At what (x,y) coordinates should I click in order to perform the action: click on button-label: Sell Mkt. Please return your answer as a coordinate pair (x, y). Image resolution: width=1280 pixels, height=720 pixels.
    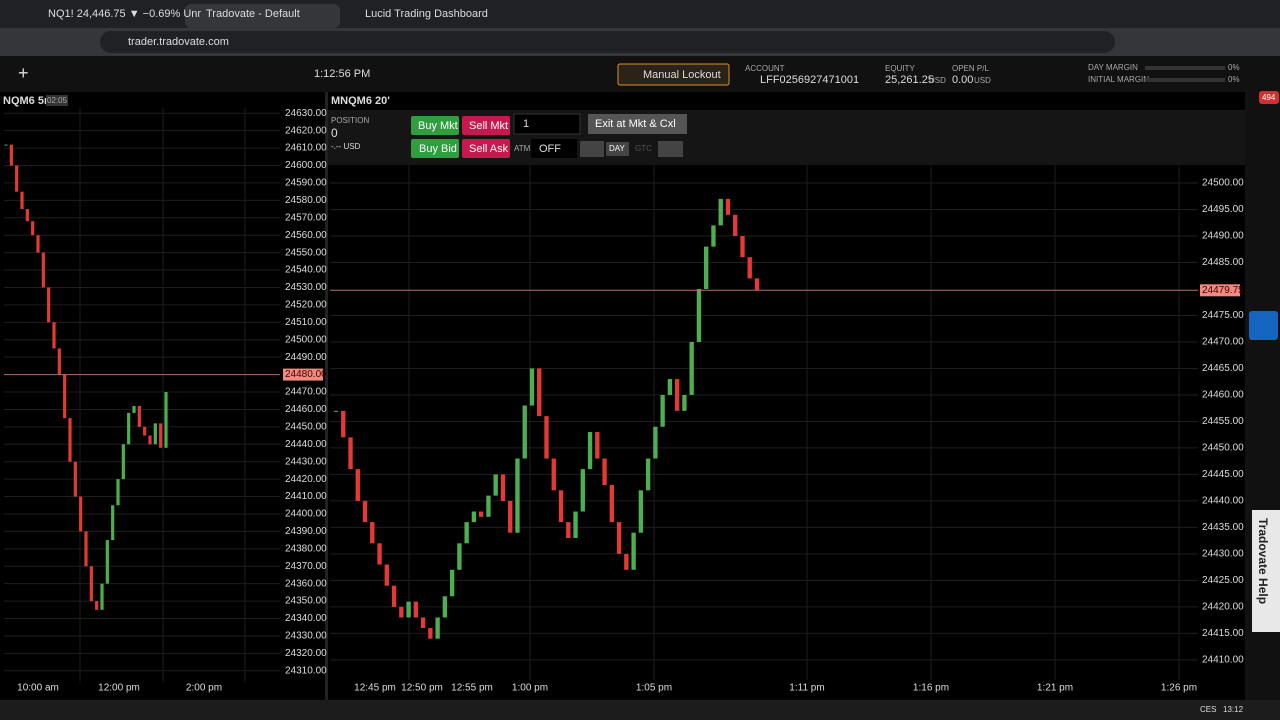
    Looking at the image, I should click on (488, 126).